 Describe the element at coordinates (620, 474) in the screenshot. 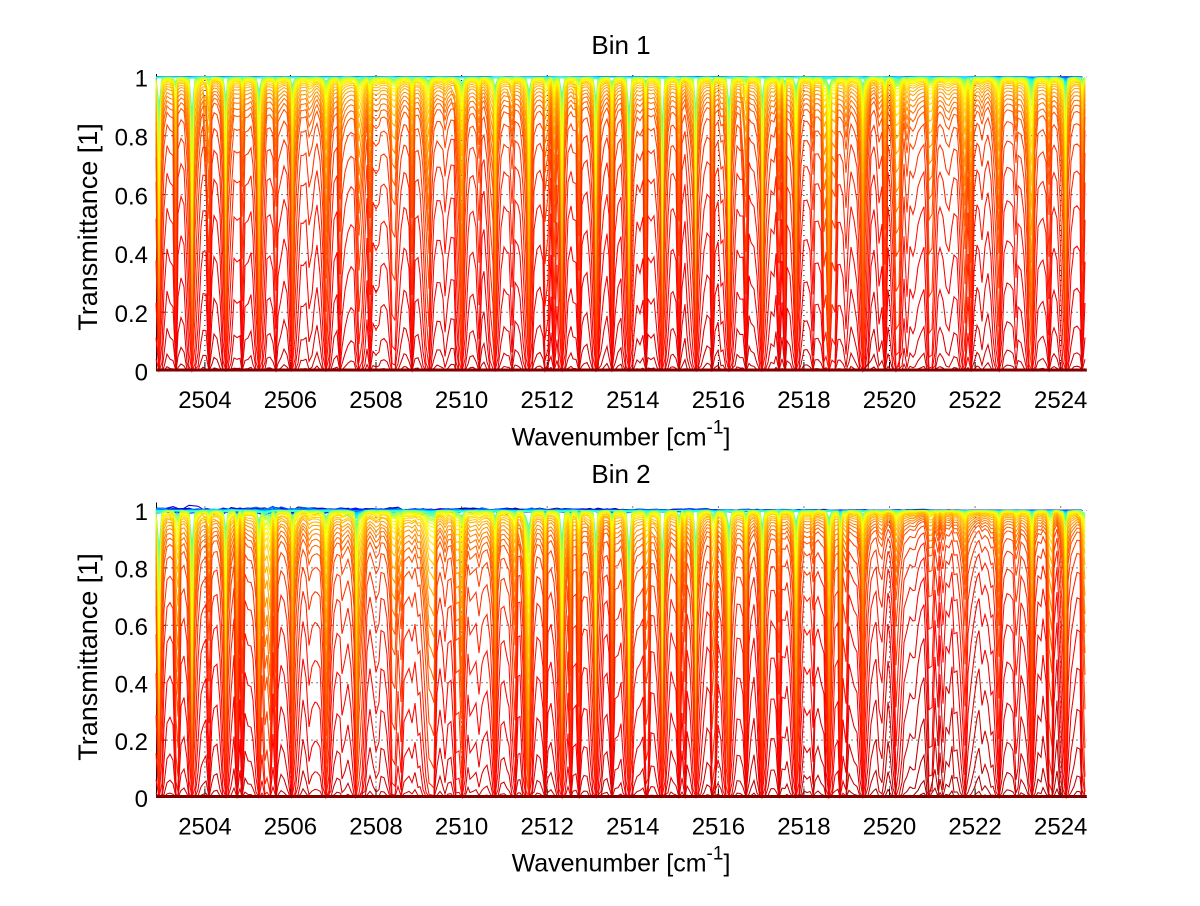

I see `svg-text: Bin 2` at that location.